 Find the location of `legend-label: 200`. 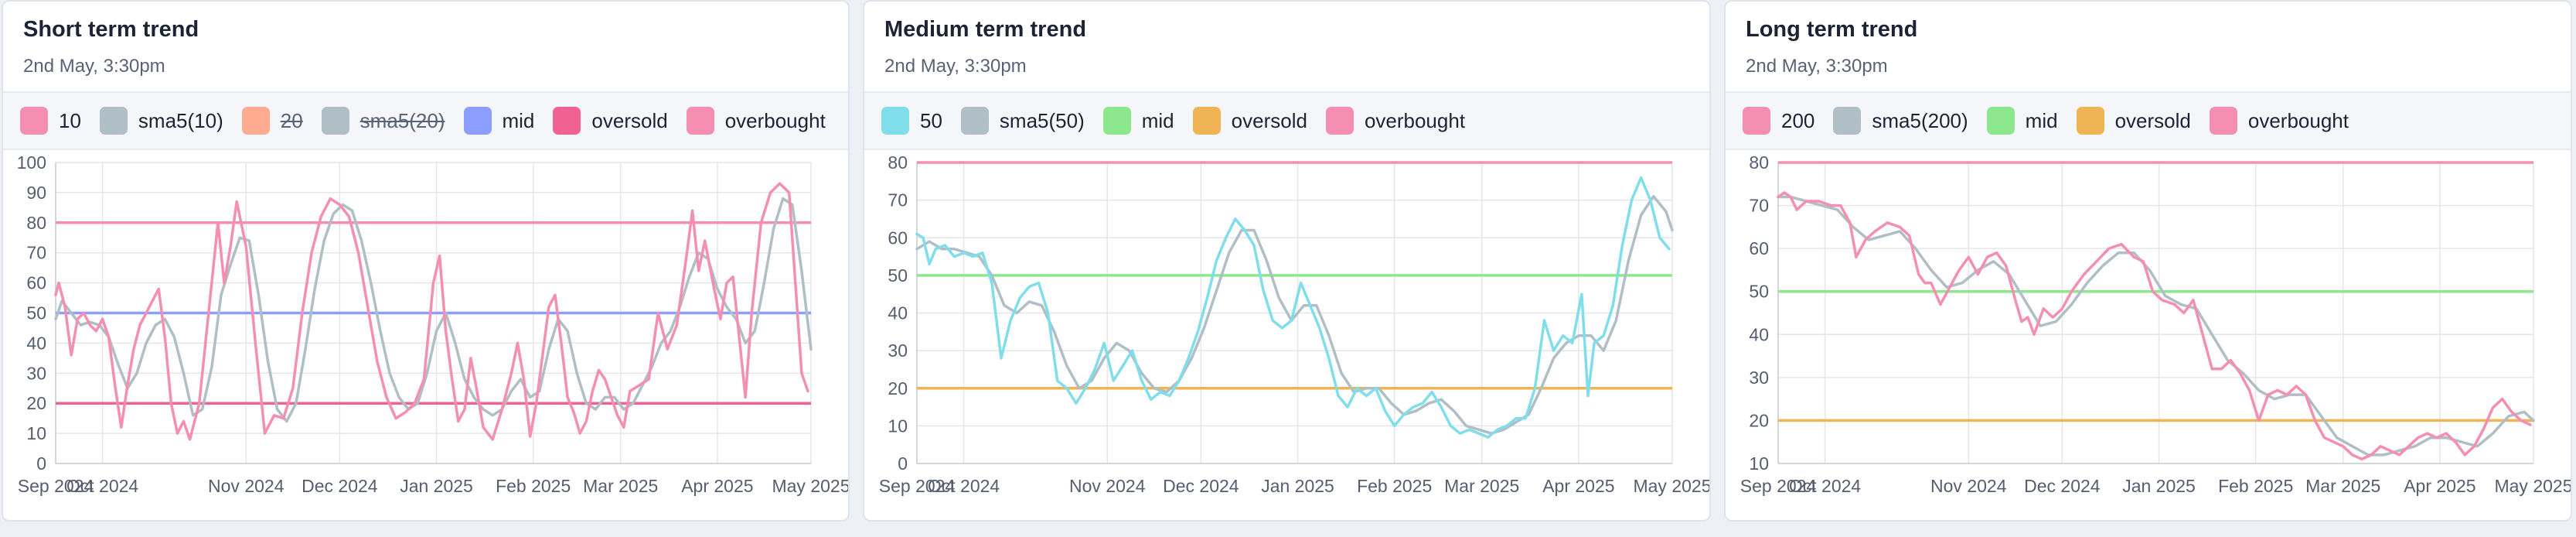

legend-label: 200 is located at coordinates (1798, 120).